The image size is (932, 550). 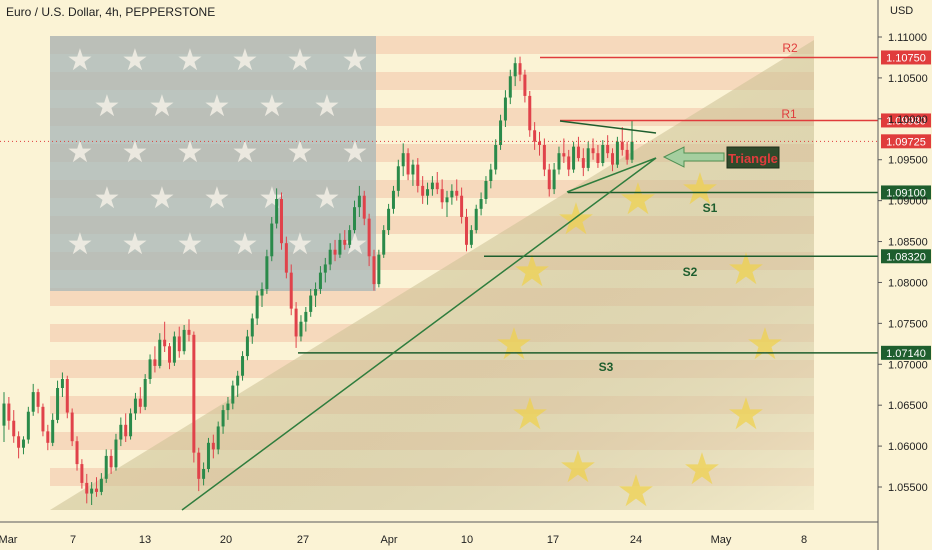 I want to click on price-tag-text-s2: 1.08320, so click(x=906, y=257).